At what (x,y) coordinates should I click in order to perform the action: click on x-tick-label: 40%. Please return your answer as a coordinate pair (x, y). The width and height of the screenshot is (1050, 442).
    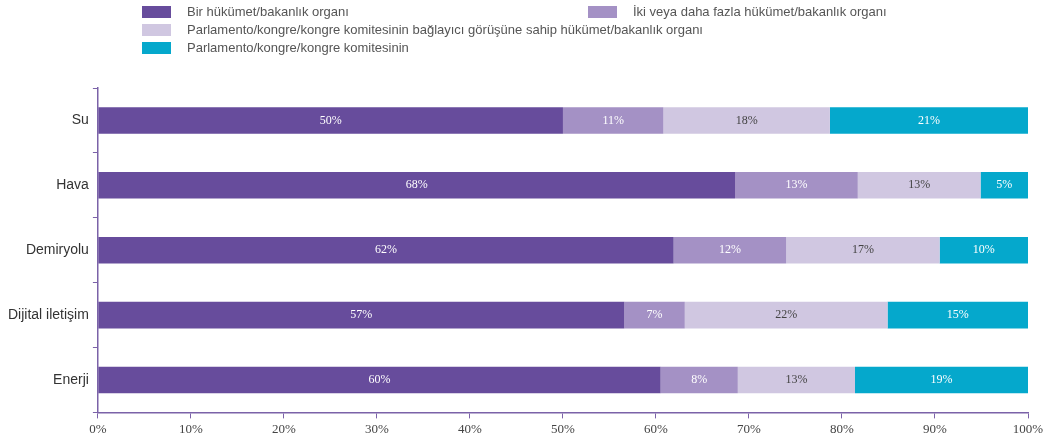
    Looking at the image, I should click on (470, 428).